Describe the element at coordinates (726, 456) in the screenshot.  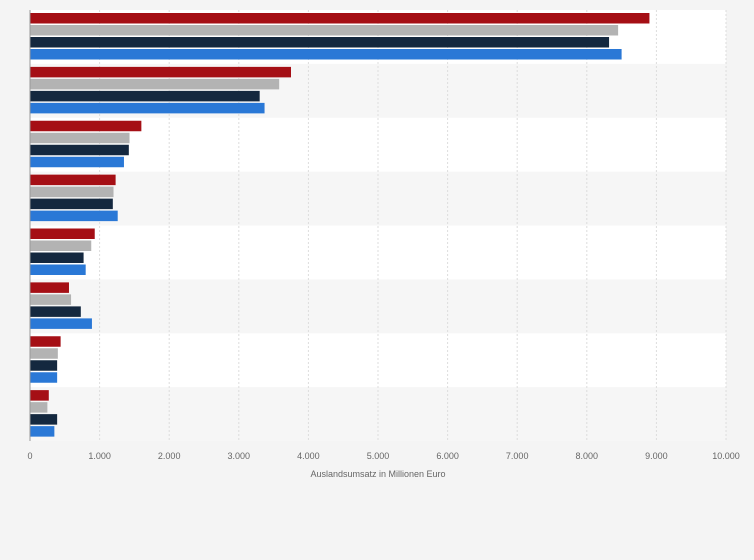
I see `x-tick-label: 10.000` at that location.